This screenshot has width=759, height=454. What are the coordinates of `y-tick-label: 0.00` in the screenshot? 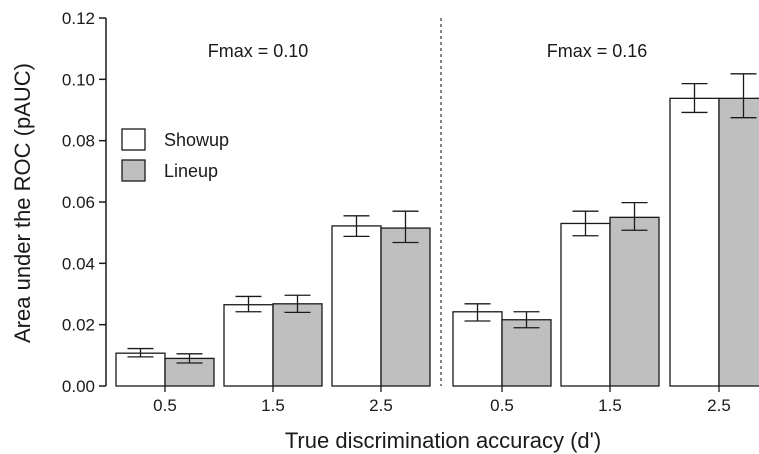 It's located at (78, 386).